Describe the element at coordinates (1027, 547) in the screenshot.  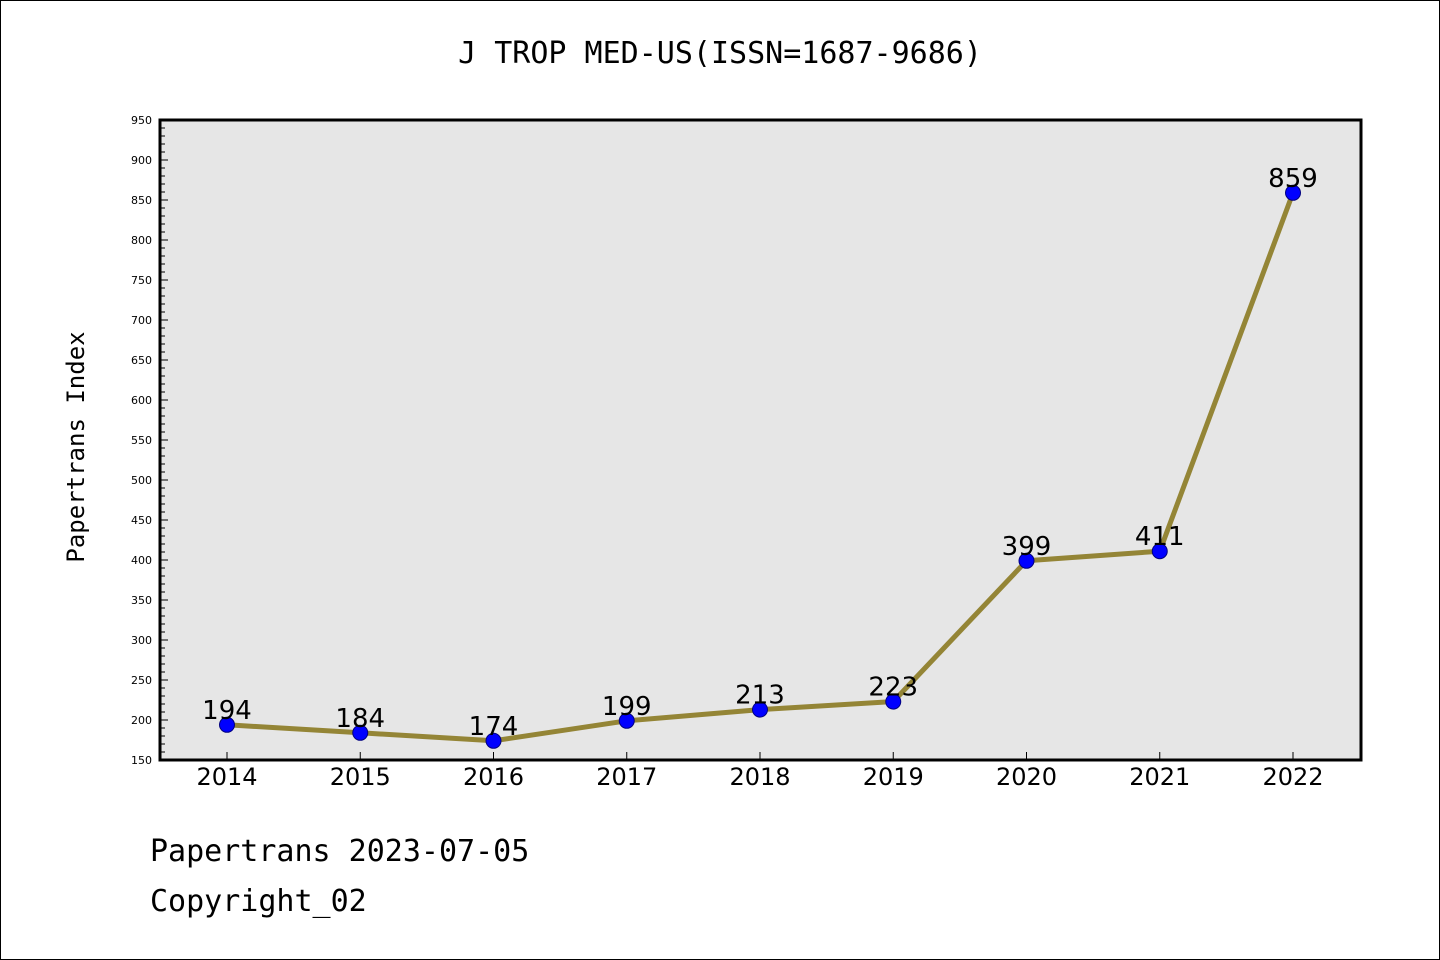
I see `data-label: 399` at that location.